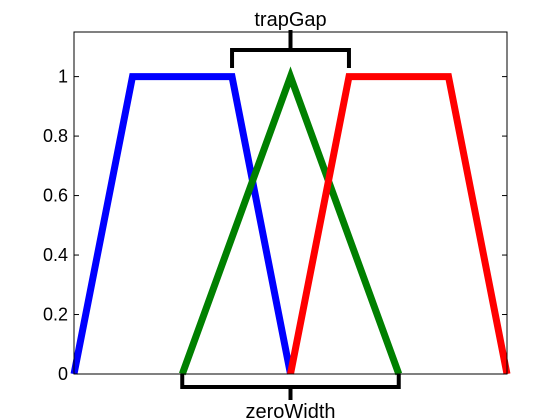 Image resolution: width=560 pixels, height=420 pixels. I want to click on zerowidth-bracket, so click(290, 387).